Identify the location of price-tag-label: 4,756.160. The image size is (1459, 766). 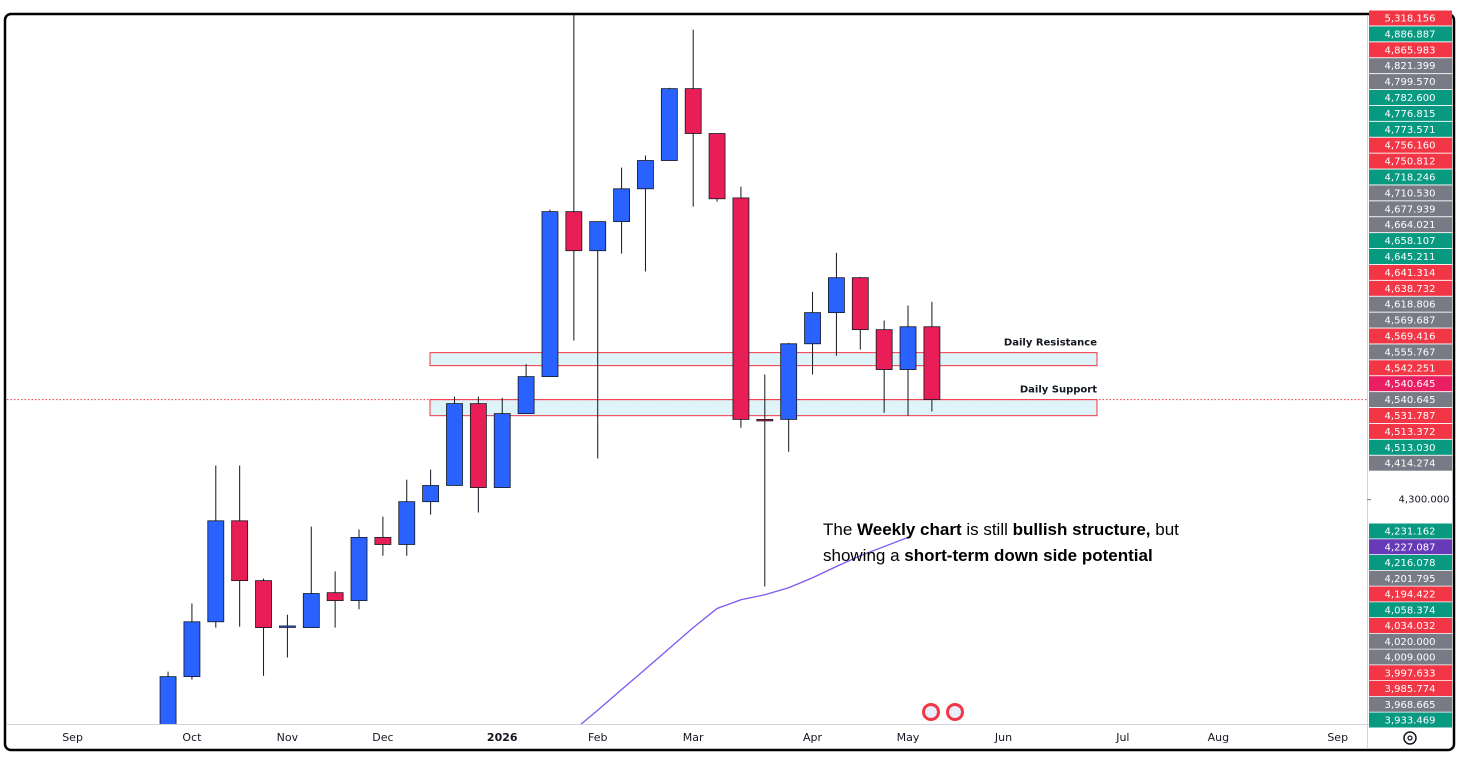
(1410, 146).